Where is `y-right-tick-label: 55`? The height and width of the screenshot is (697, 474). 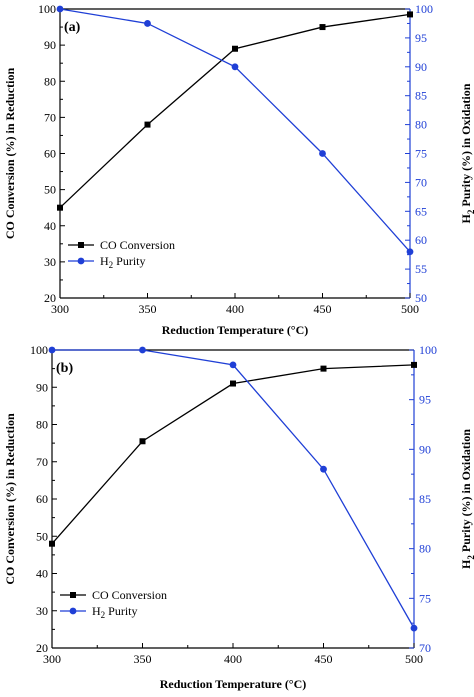
y-right-tick-label: 55 is located at coordinates (421, 269).